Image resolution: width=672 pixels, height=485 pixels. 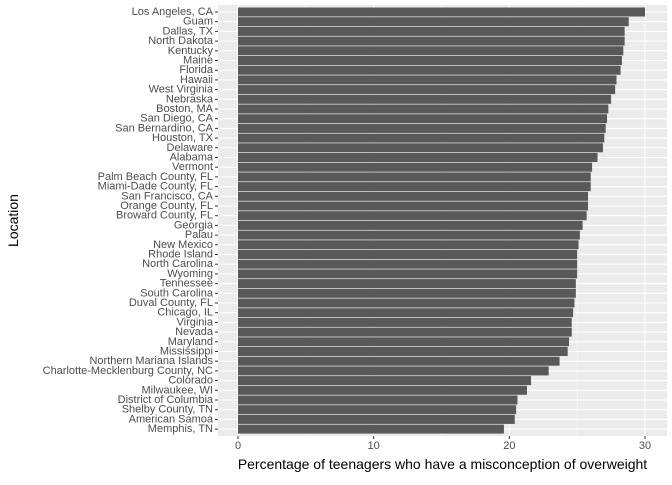 I want to click on y-tick-label: Miami-Dade County, FL, so click(x=155, y=187).